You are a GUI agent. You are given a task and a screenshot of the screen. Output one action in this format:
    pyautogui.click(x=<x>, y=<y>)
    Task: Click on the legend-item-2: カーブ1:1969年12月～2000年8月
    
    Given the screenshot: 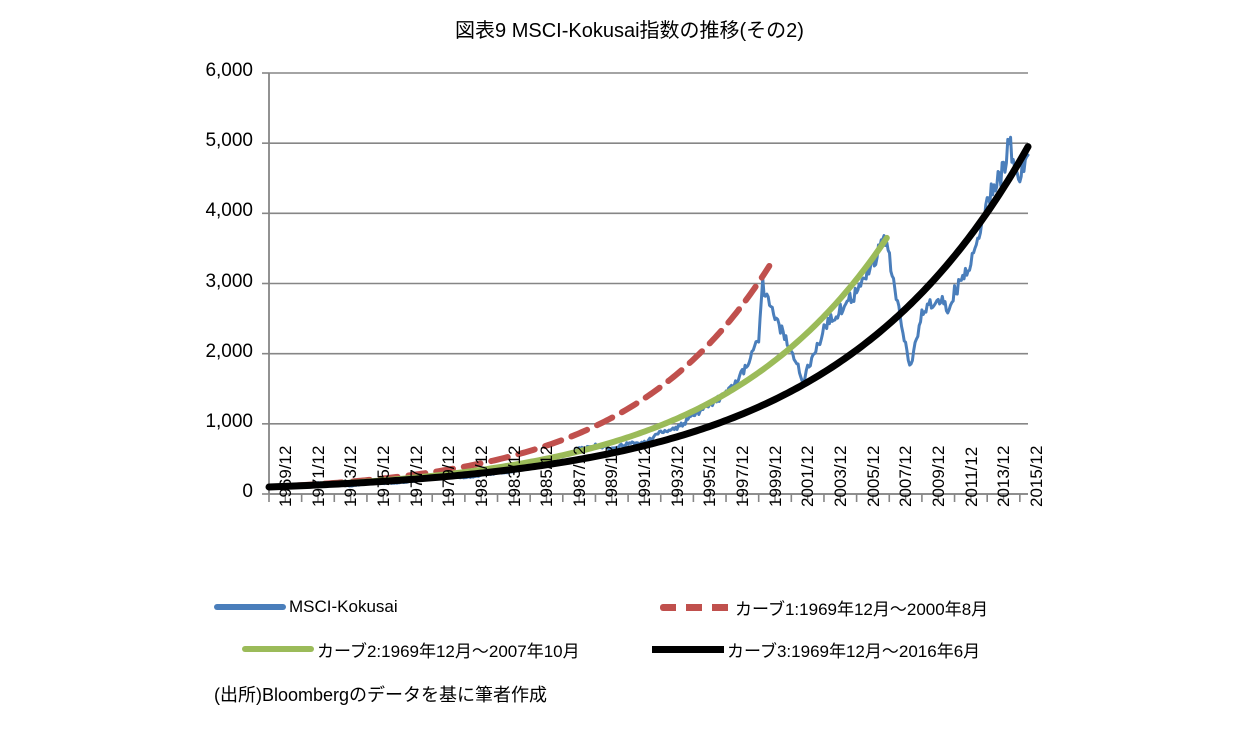 What is the action you would take?
    pyautogui.click(x=824, y=607)
    